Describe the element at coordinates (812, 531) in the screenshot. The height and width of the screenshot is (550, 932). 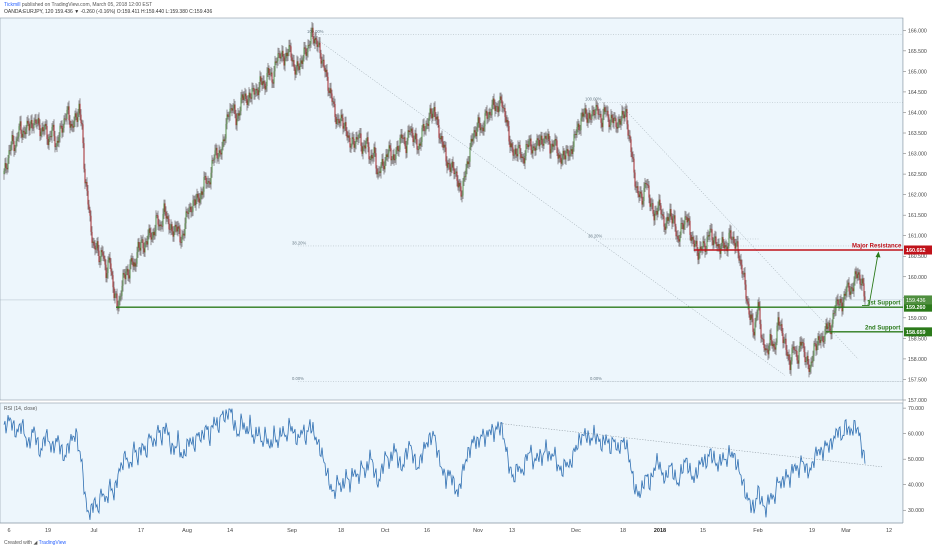
I see `x-tick-label: 19` at that location.